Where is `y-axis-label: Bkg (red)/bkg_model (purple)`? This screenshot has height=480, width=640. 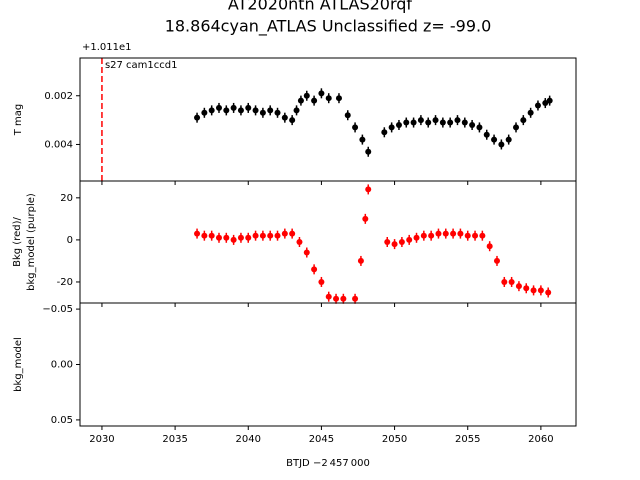
y-axis-label: Bkg (red)/bkg_model (purple) is located at coordinates (24, 242).